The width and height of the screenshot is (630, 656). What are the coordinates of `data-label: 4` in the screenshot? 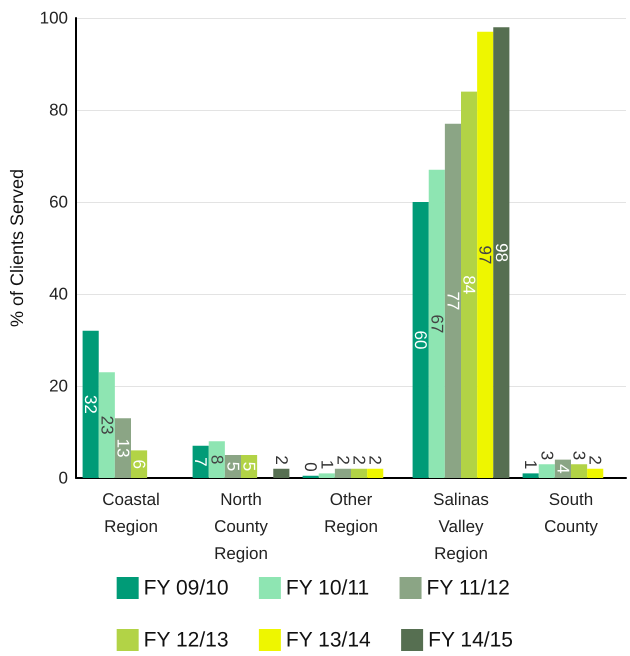 It's located at (562, 469).